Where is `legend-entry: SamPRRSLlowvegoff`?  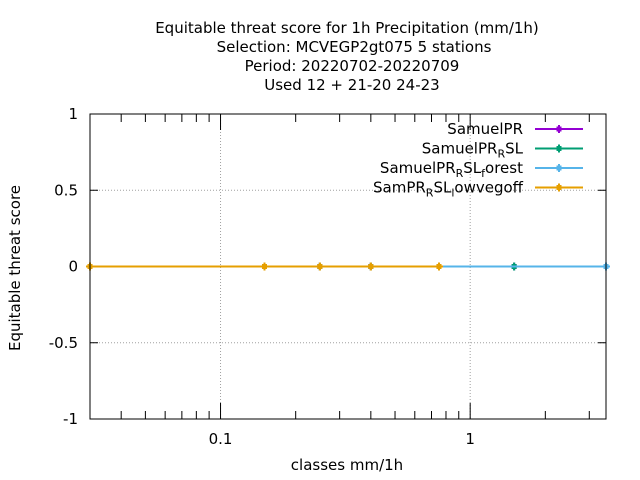 legend-entry: SamPRRSLlowvegoff is located at coordinates (478, 189).